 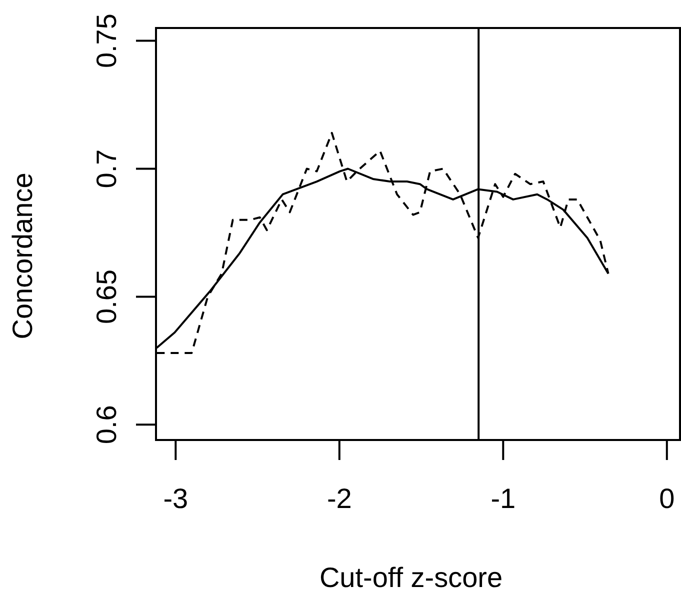 What do you see at coordinates (106, 168) in the screenshot?
I see `y-tick-label: 0.7` at bounding box center [106, 168].